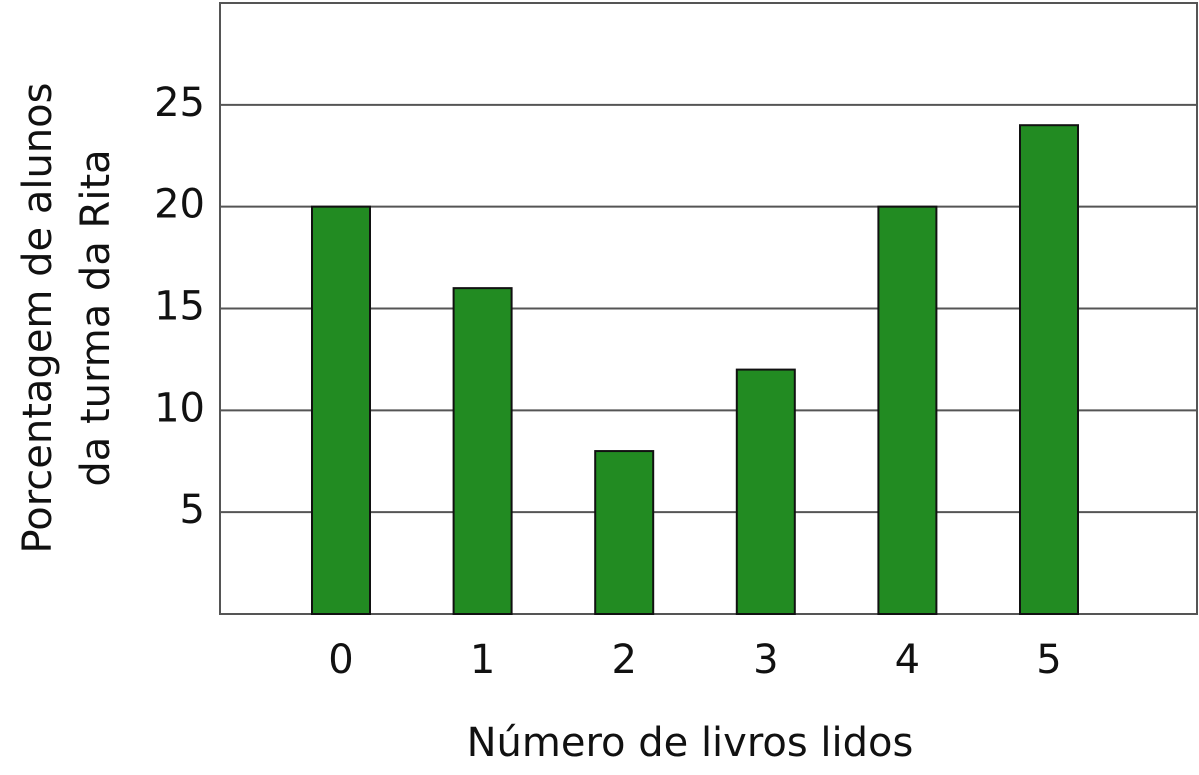  What do you see at coordinates (690, 743) in the screenshot?
I see `x-axis-label: Número de livros lidos` at bounding box center [690, 743].